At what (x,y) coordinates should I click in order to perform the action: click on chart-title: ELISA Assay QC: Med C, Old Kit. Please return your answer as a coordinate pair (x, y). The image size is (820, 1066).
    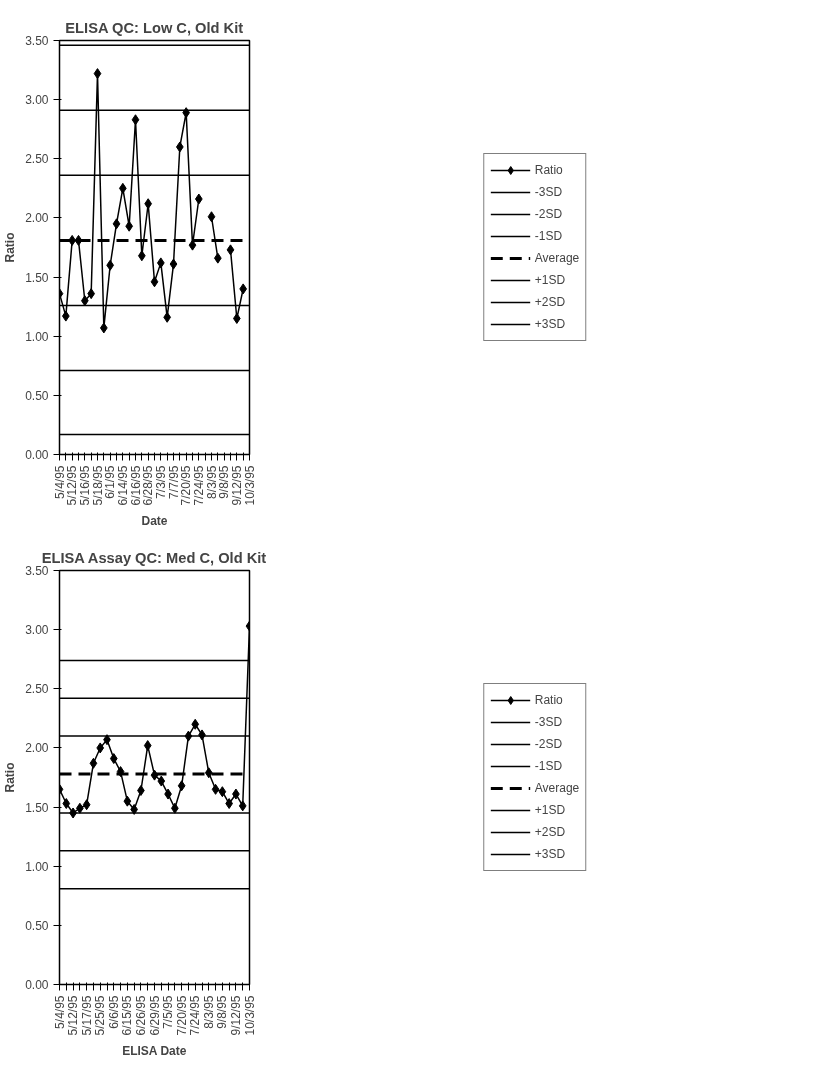
    Looking at the image, I should click on (154, 557).